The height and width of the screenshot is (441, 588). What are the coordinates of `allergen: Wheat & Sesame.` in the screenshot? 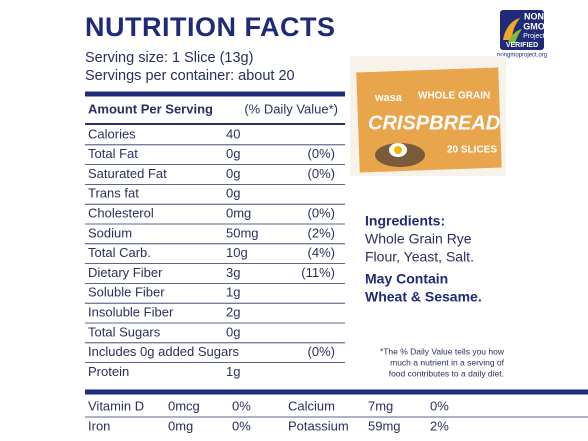 It's located at (423, 297).